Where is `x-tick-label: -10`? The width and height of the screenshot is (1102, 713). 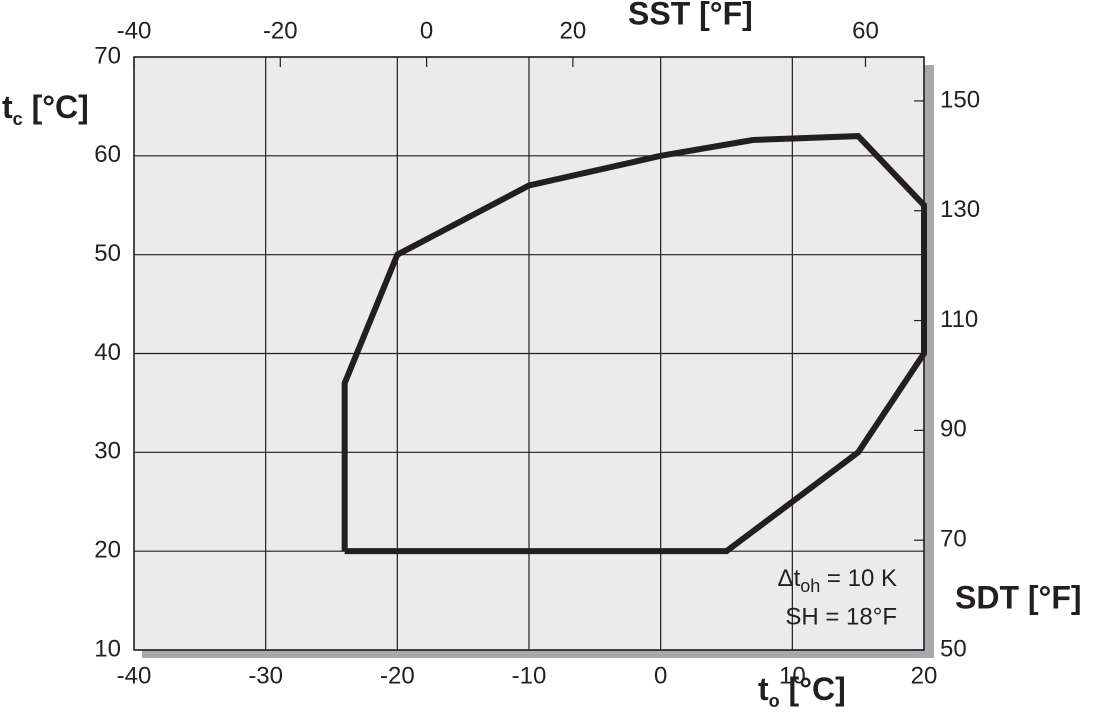
x-tick-label: -10 is located at coordinates (529, 675).